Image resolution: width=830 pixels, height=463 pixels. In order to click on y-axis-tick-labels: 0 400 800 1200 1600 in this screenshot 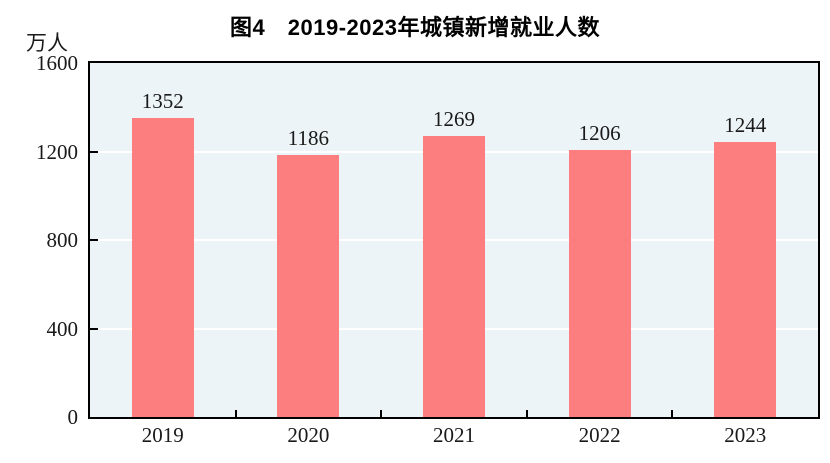, I will do `click(39, 231)`.